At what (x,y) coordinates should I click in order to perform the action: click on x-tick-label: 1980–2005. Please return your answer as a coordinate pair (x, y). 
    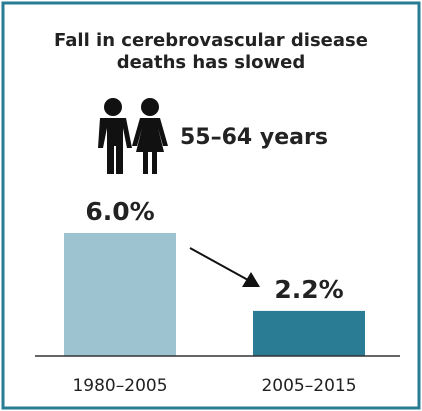
    Looking at the image, I should click on (119, 386).